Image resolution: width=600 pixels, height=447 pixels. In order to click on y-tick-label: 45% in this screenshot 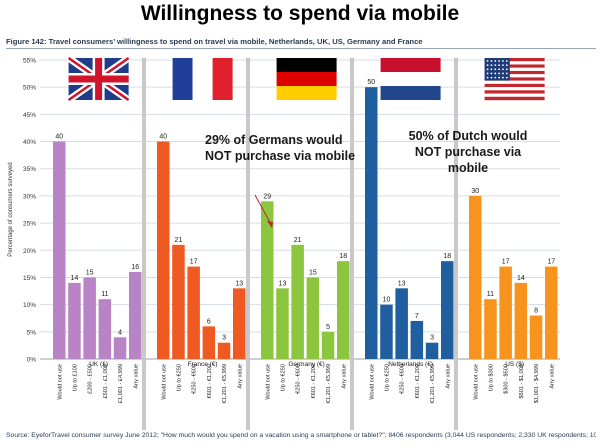, I will do `click(29, 115)`.